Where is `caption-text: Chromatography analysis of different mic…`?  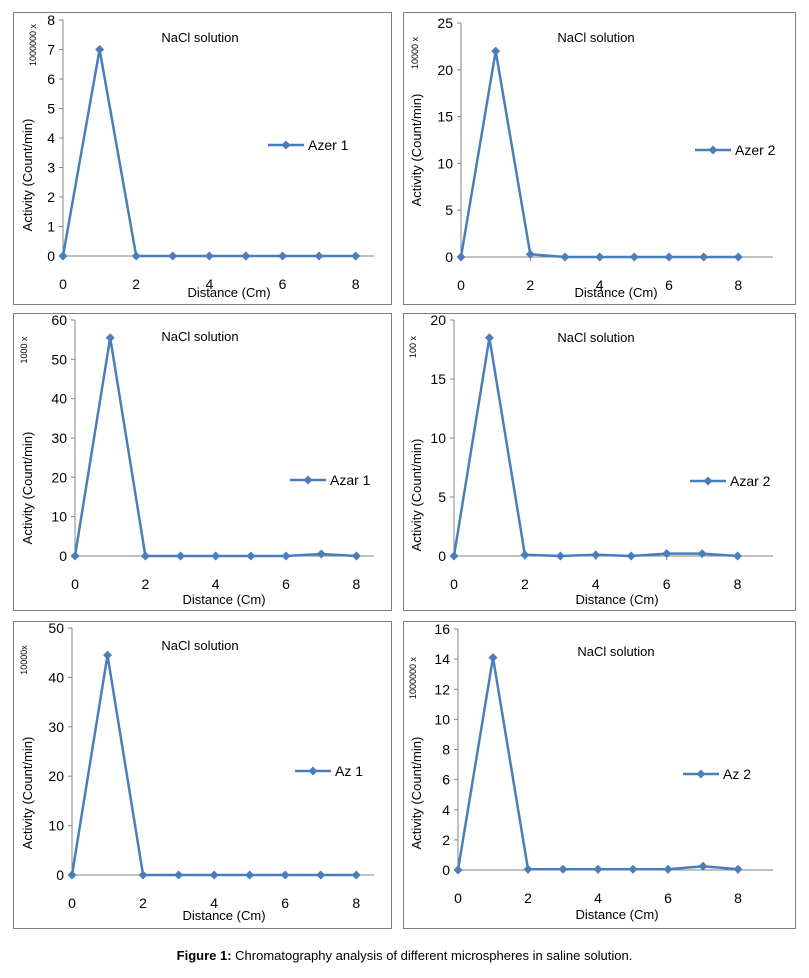
caption-text: Chromatography analysis of different mic… is located at coordinates (434, 955).